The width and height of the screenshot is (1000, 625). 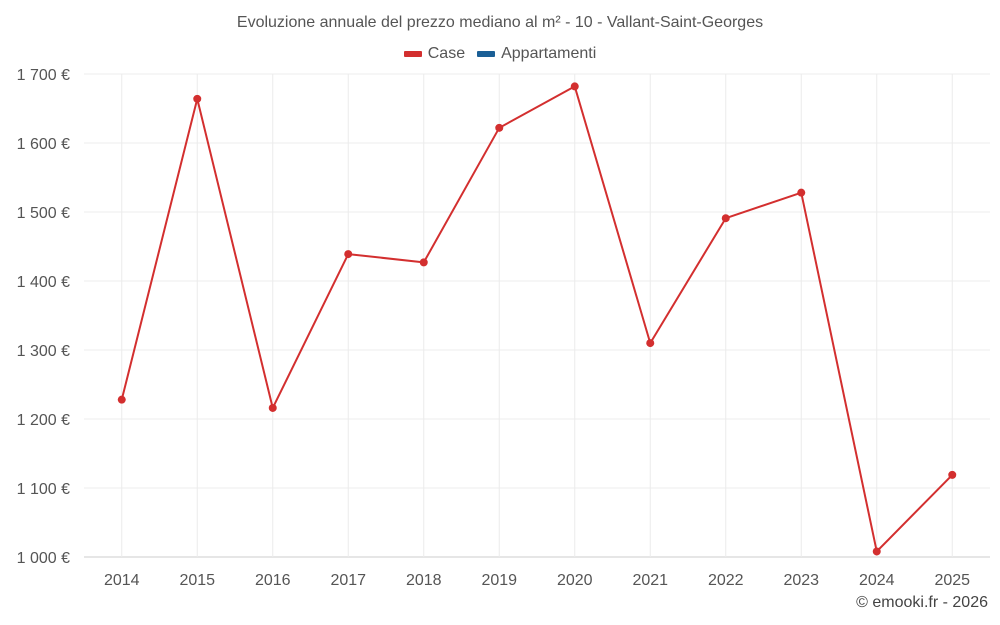 What do you see at coordinates (43, 213) in the screenshot?
I see `y-tick-label: 1 500 €` at bounding box center [43, 213].